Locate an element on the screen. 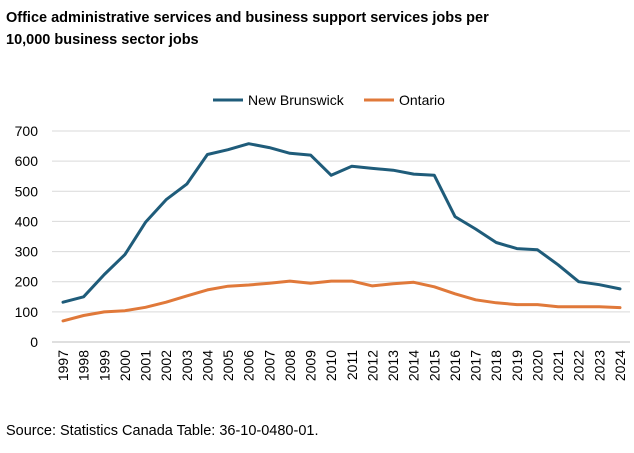 The image size is (634, 453). x-tick-label: 2017 is located at coordinates (476, 365).